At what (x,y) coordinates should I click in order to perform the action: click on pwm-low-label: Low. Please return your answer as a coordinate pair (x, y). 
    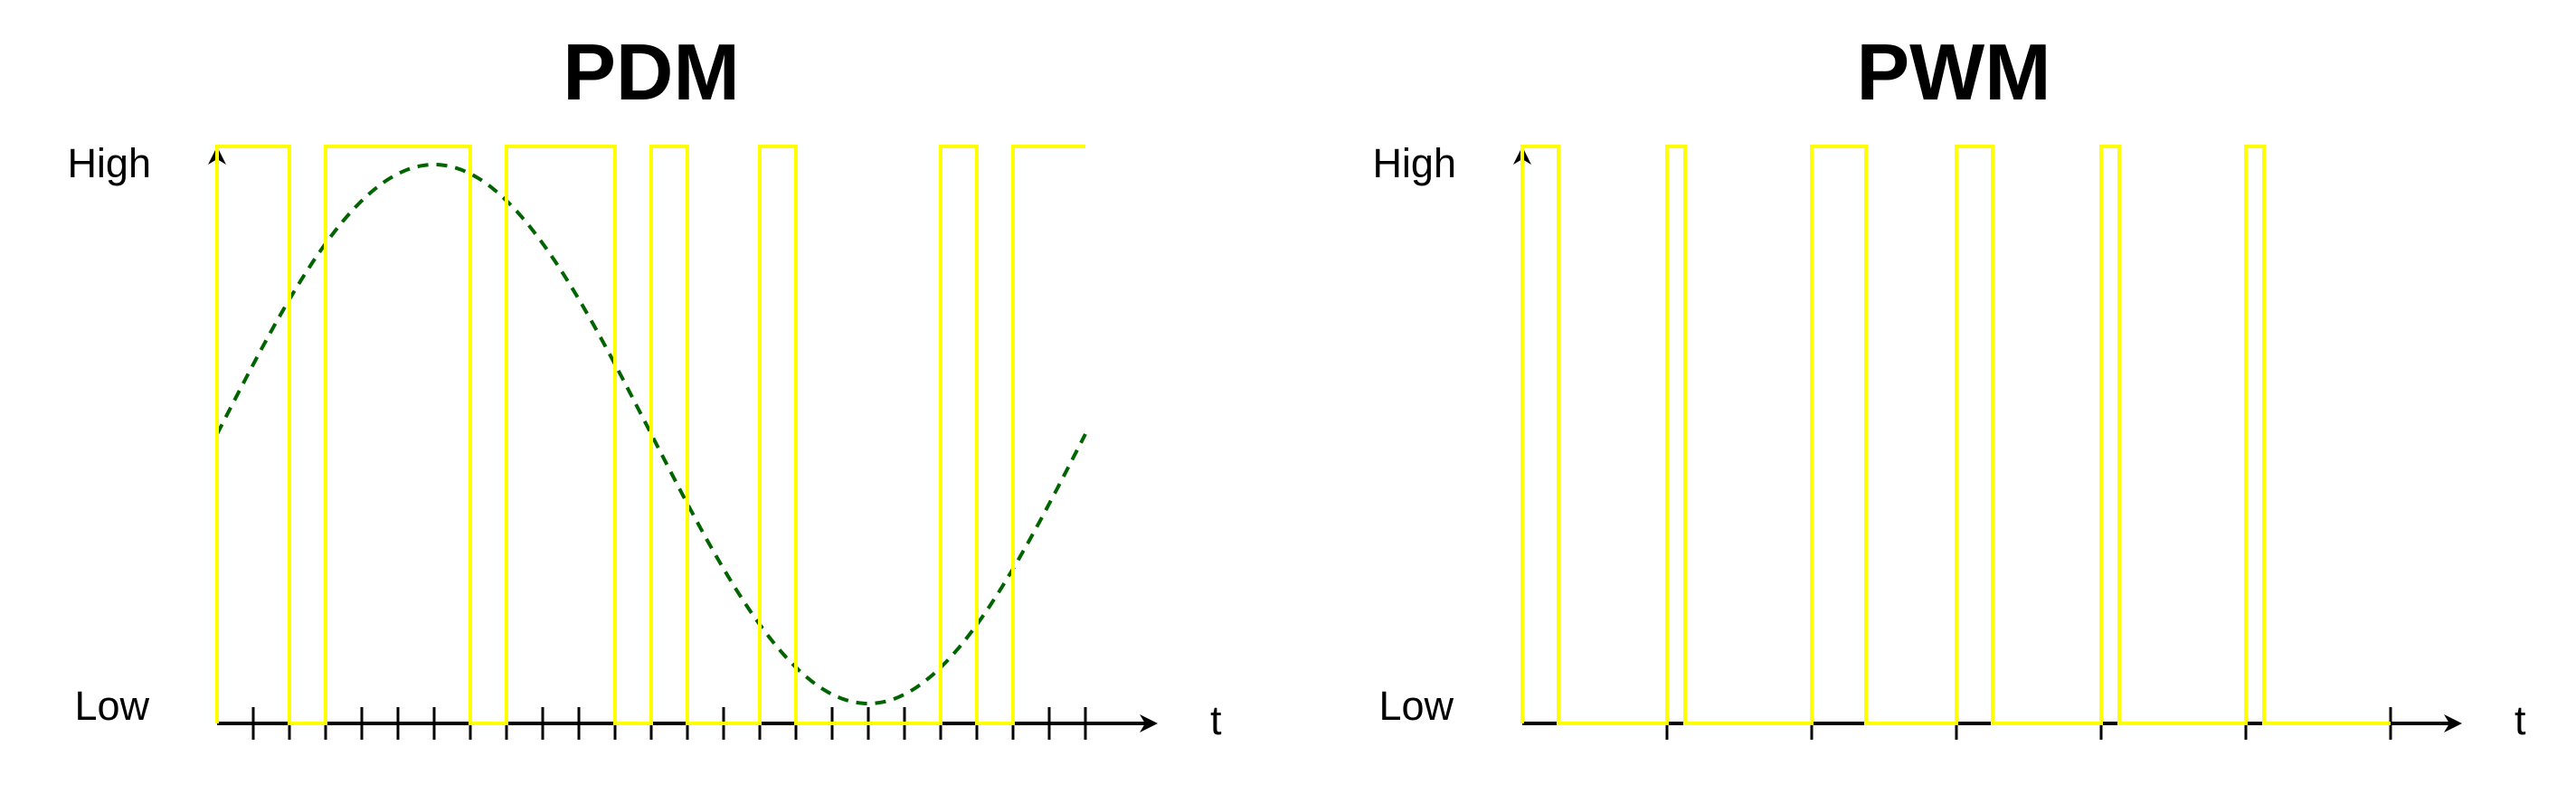
    Looking at the image, I should click on (1416, 706).